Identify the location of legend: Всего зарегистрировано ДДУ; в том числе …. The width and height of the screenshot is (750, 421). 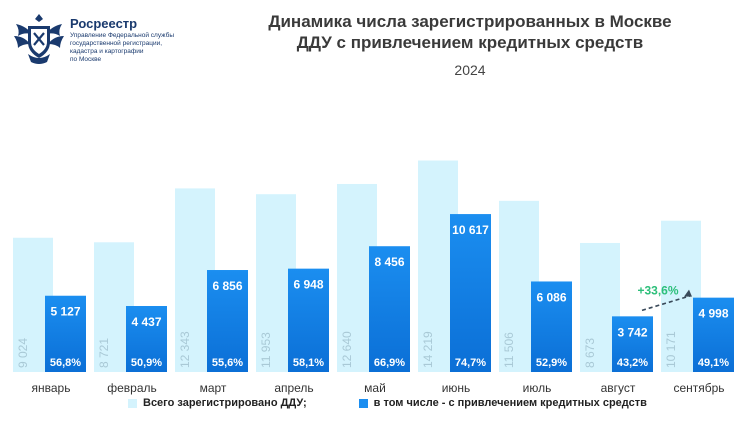
(387, 403).